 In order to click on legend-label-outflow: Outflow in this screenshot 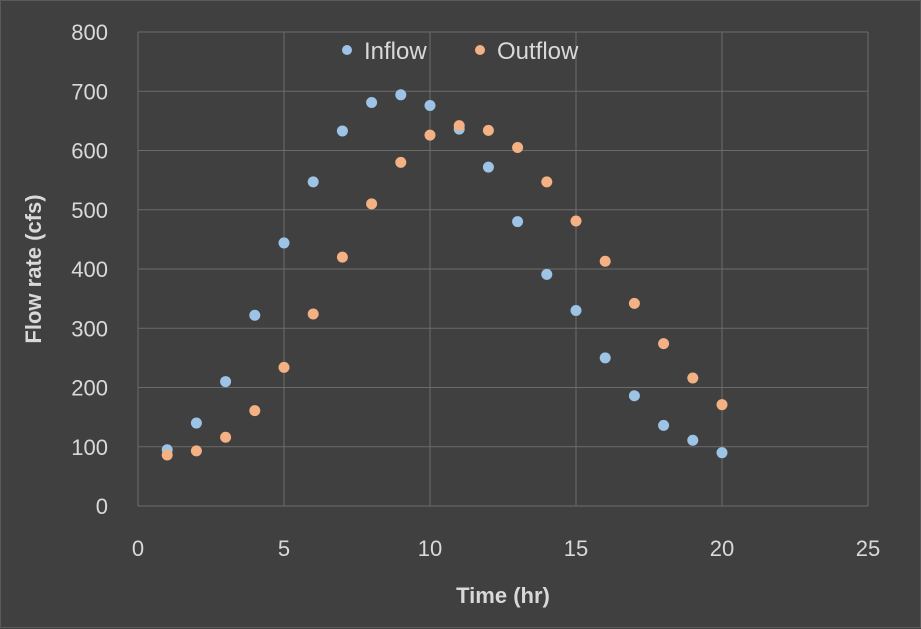, I will do `click(538, 51)`.